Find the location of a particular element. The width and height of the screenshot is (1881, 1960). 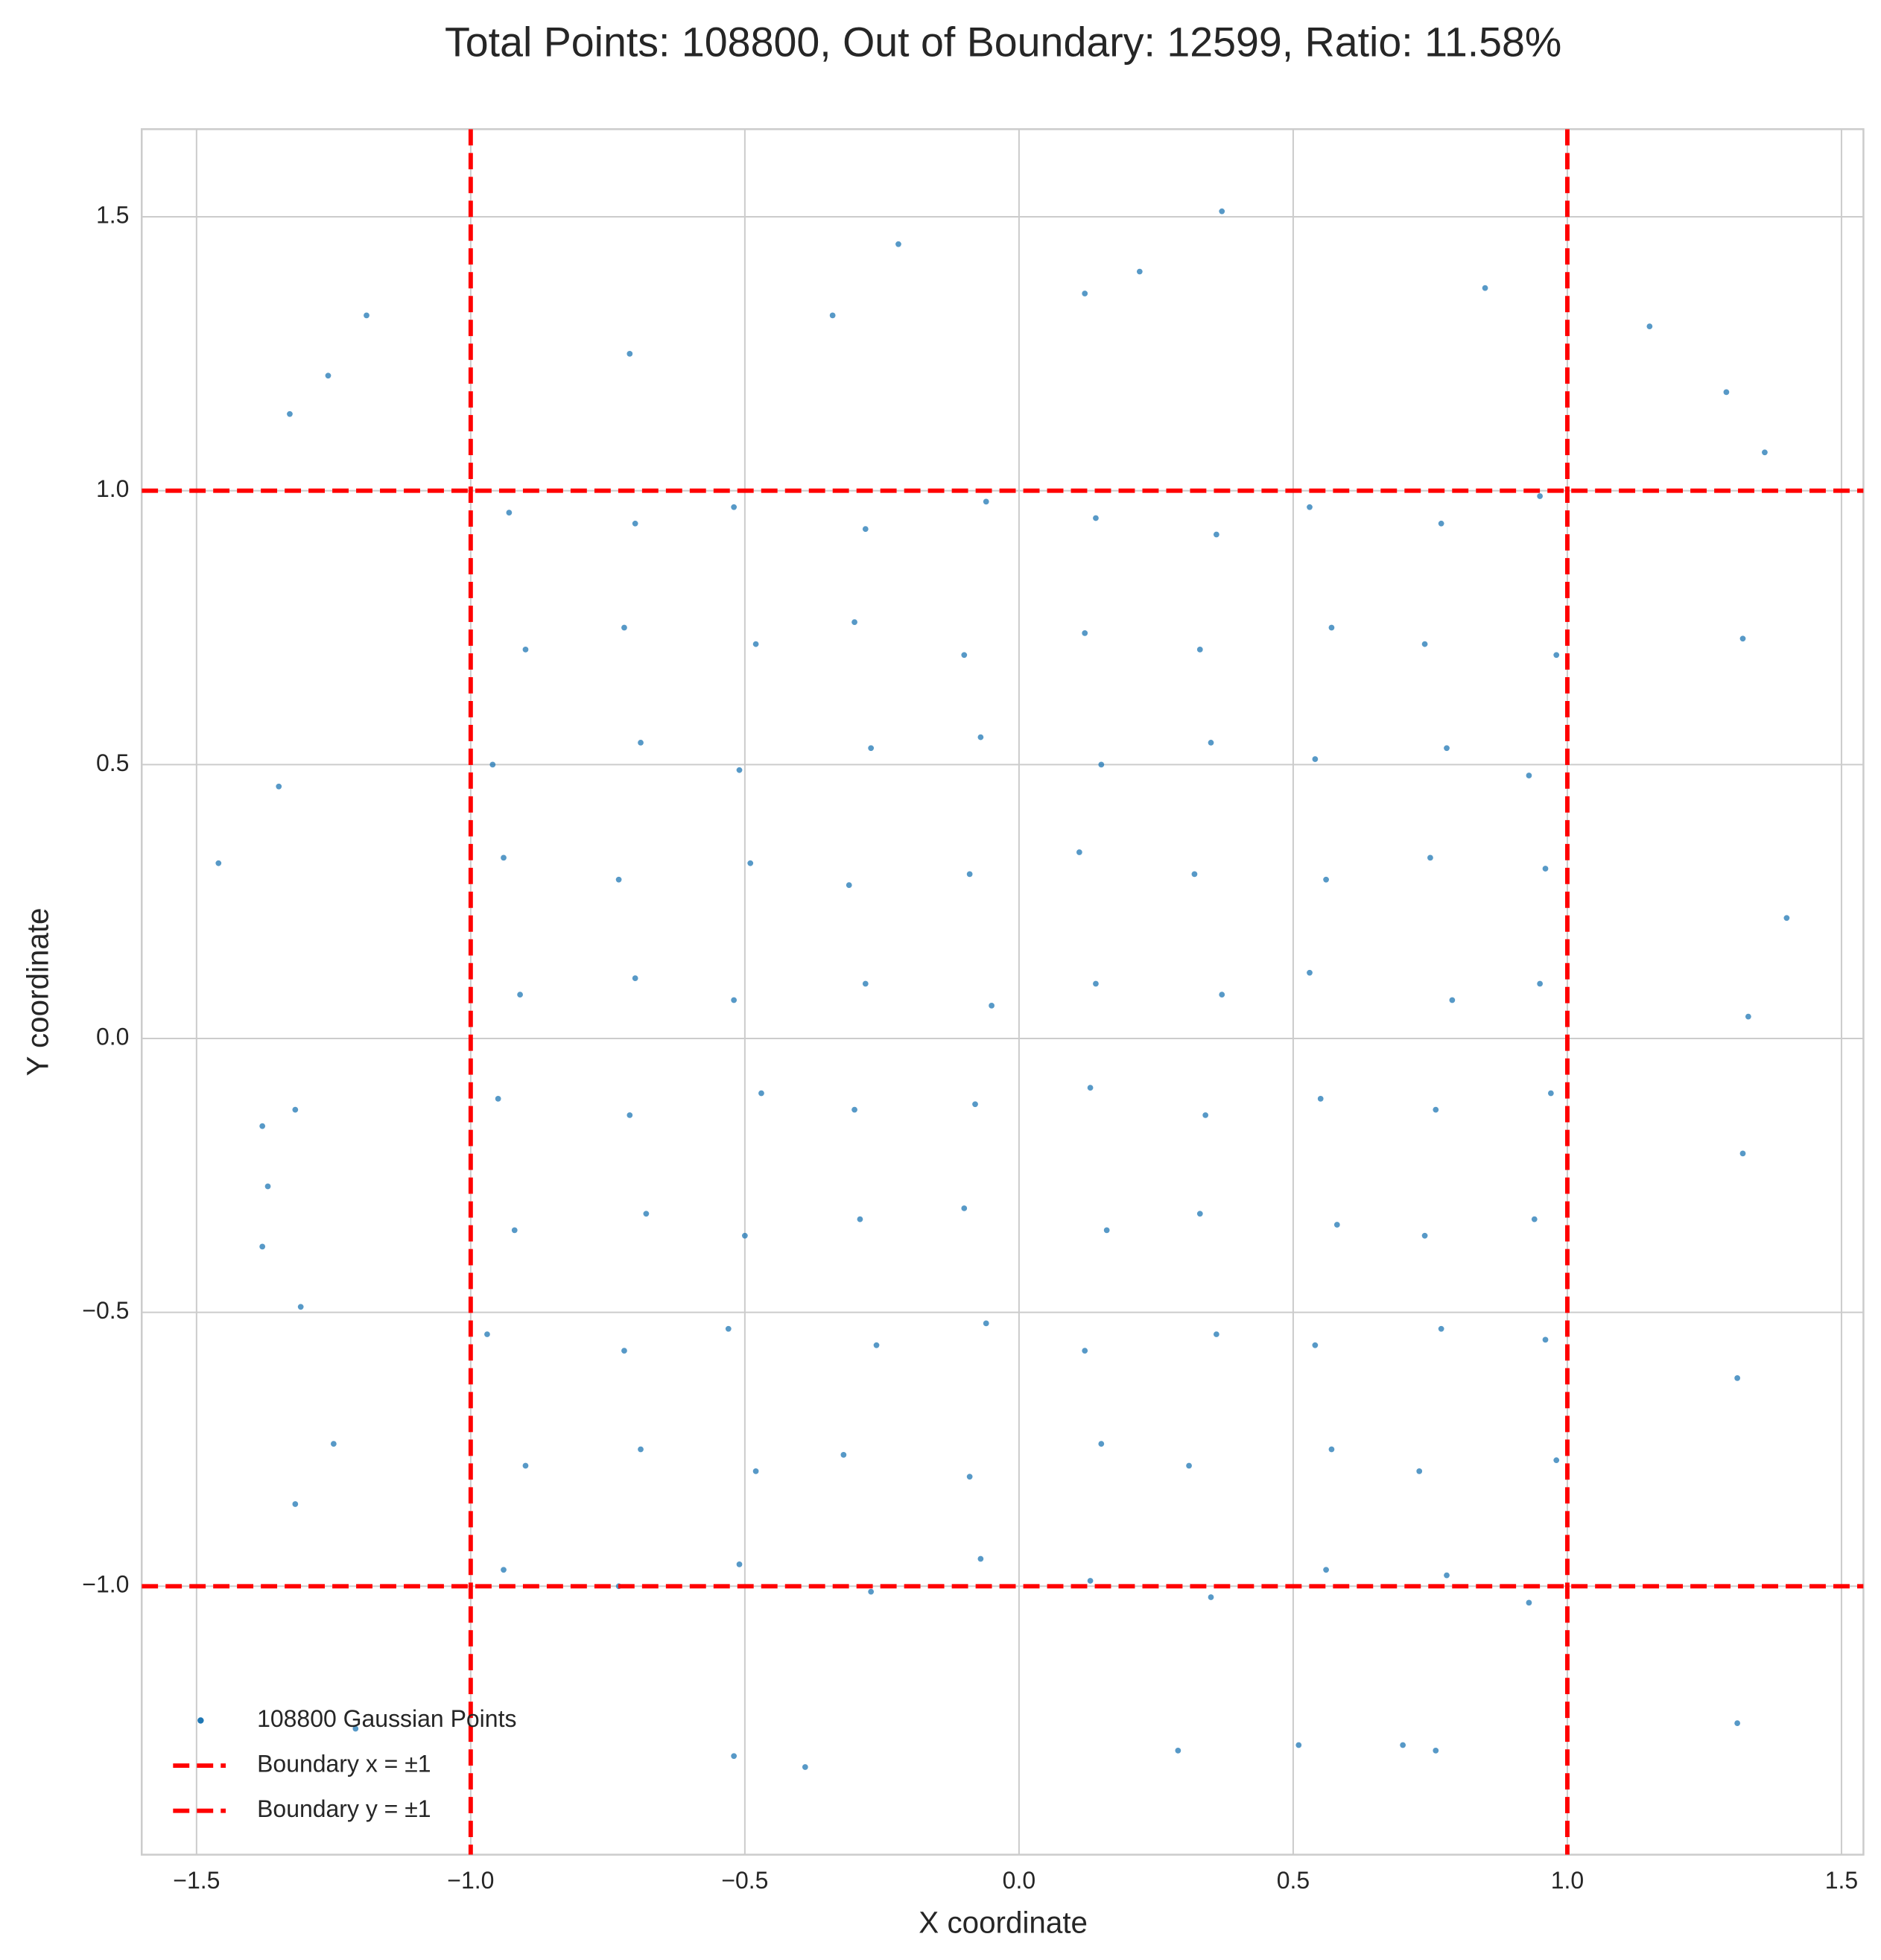

x-tick-label: −0.5 is located at coordinates (744, 1880).